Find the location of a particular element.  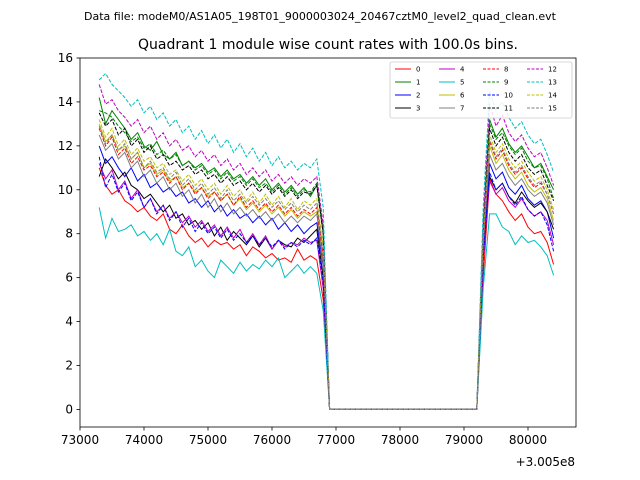

legend-frame is located at coordinates (481, 90).